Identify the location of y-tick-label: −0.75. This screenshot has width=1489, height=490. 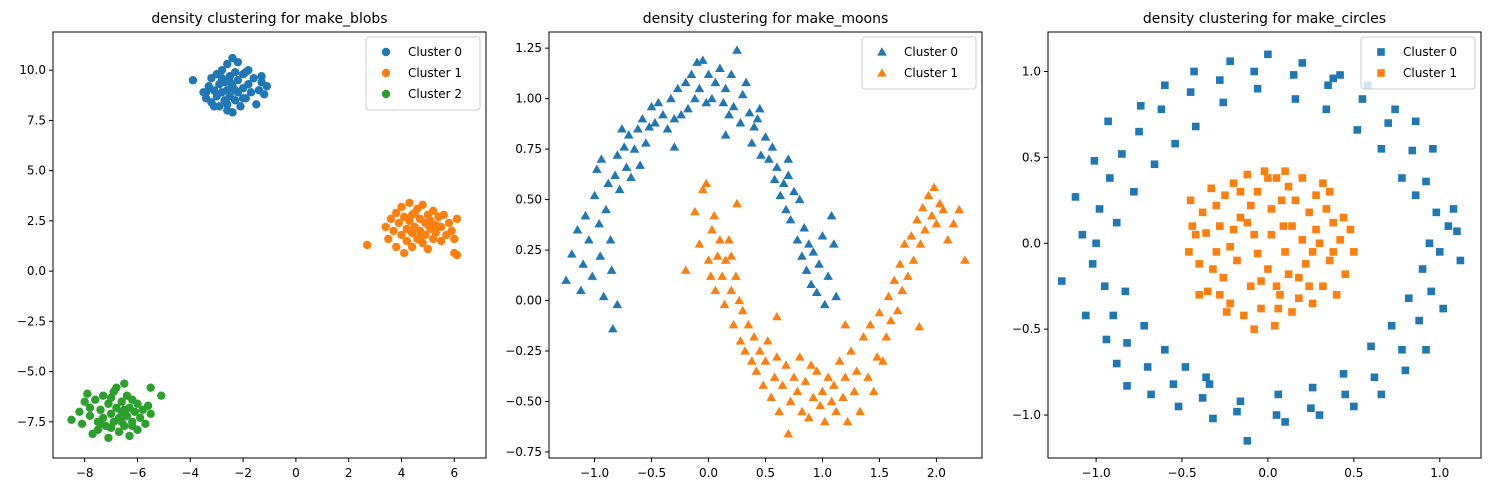
(523, 452).